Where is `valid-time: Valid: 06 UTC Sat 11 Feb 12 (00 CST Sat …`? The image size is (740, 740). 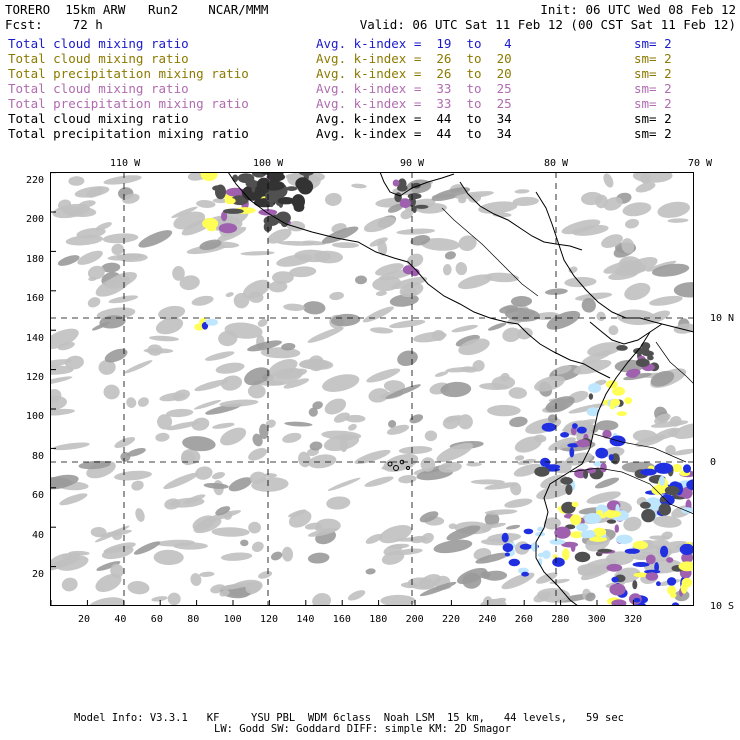
valid-time: Valid: 06 UTC Sat 11 Feb 12 (00 CST Sat … is located at coordinates (547, 24).